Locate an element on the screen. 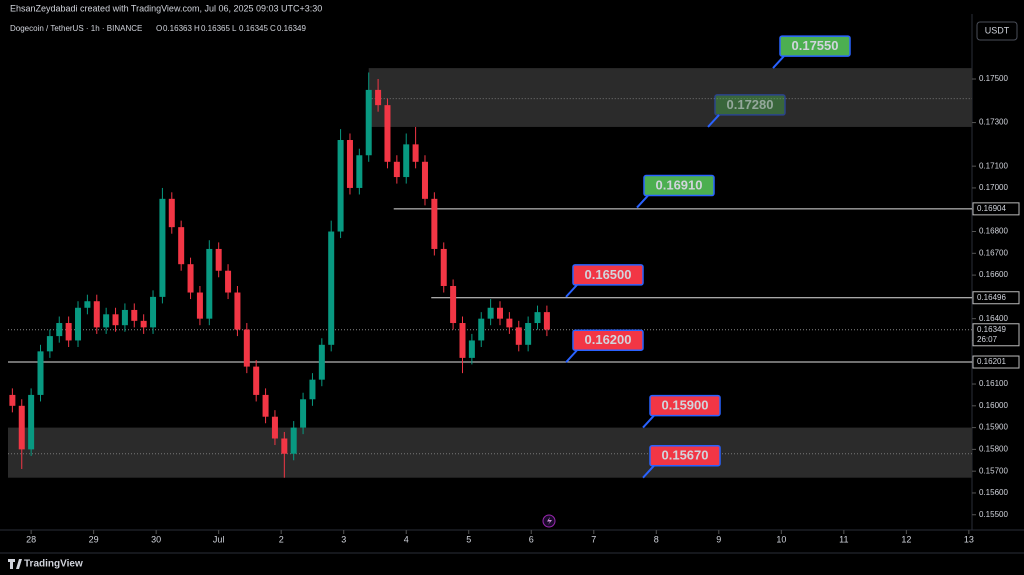 This screenshot has width=1024, height=575. y-tick-label: 0.15900 is located at coordinates (993, 427).